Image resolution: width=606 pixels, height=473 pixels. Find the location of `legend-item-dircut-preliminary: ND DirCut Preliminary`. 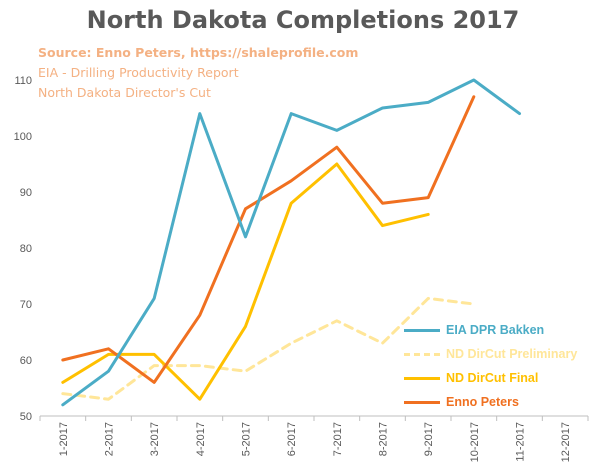

legend-item-dircut-preliminary: ND DirCut Preliminary is located at coordinates (490, 354).